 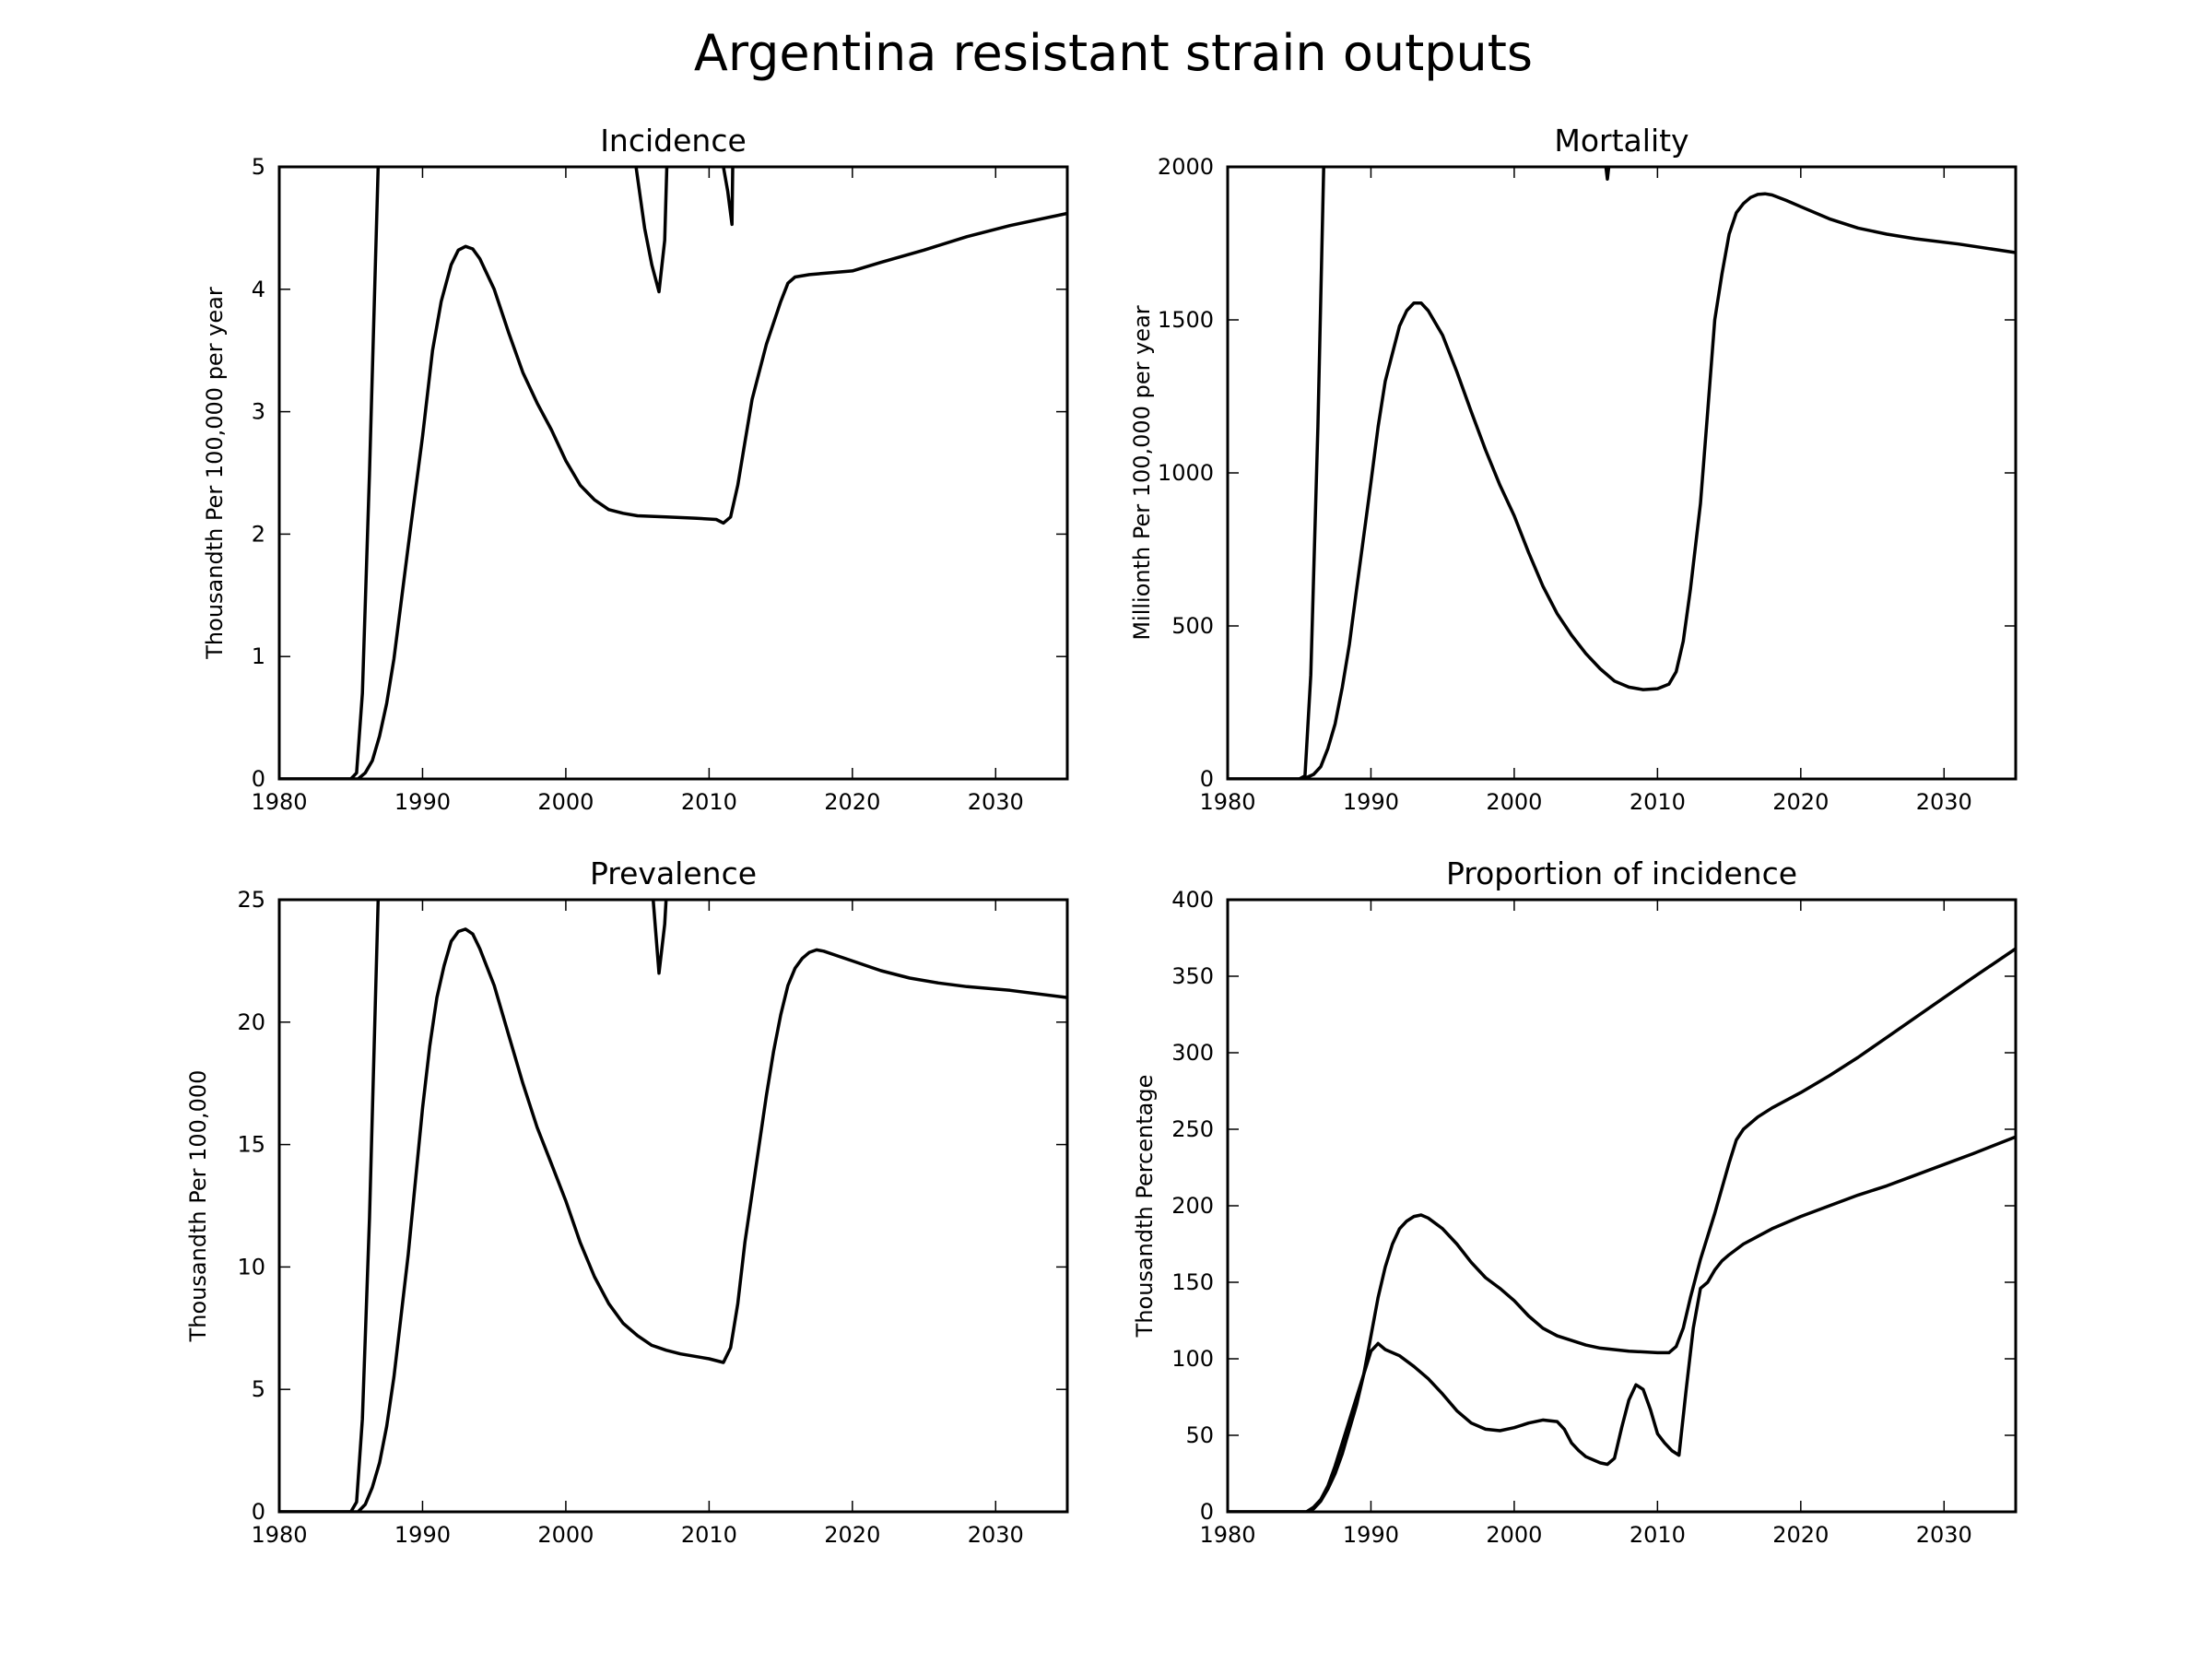 What do you see at coordinates (251, 900) in the screenshot?
I see `y-tick-label: 25` at bounding box center [251, 900].